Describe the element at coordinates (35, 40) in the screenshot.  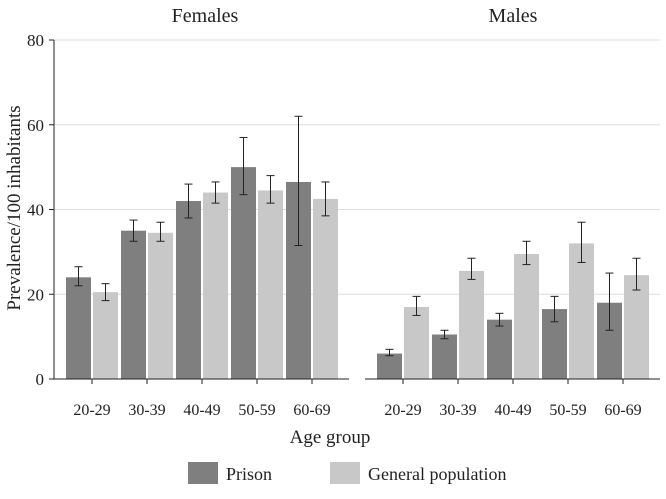
I see `y-tick-label: 80` at that location.